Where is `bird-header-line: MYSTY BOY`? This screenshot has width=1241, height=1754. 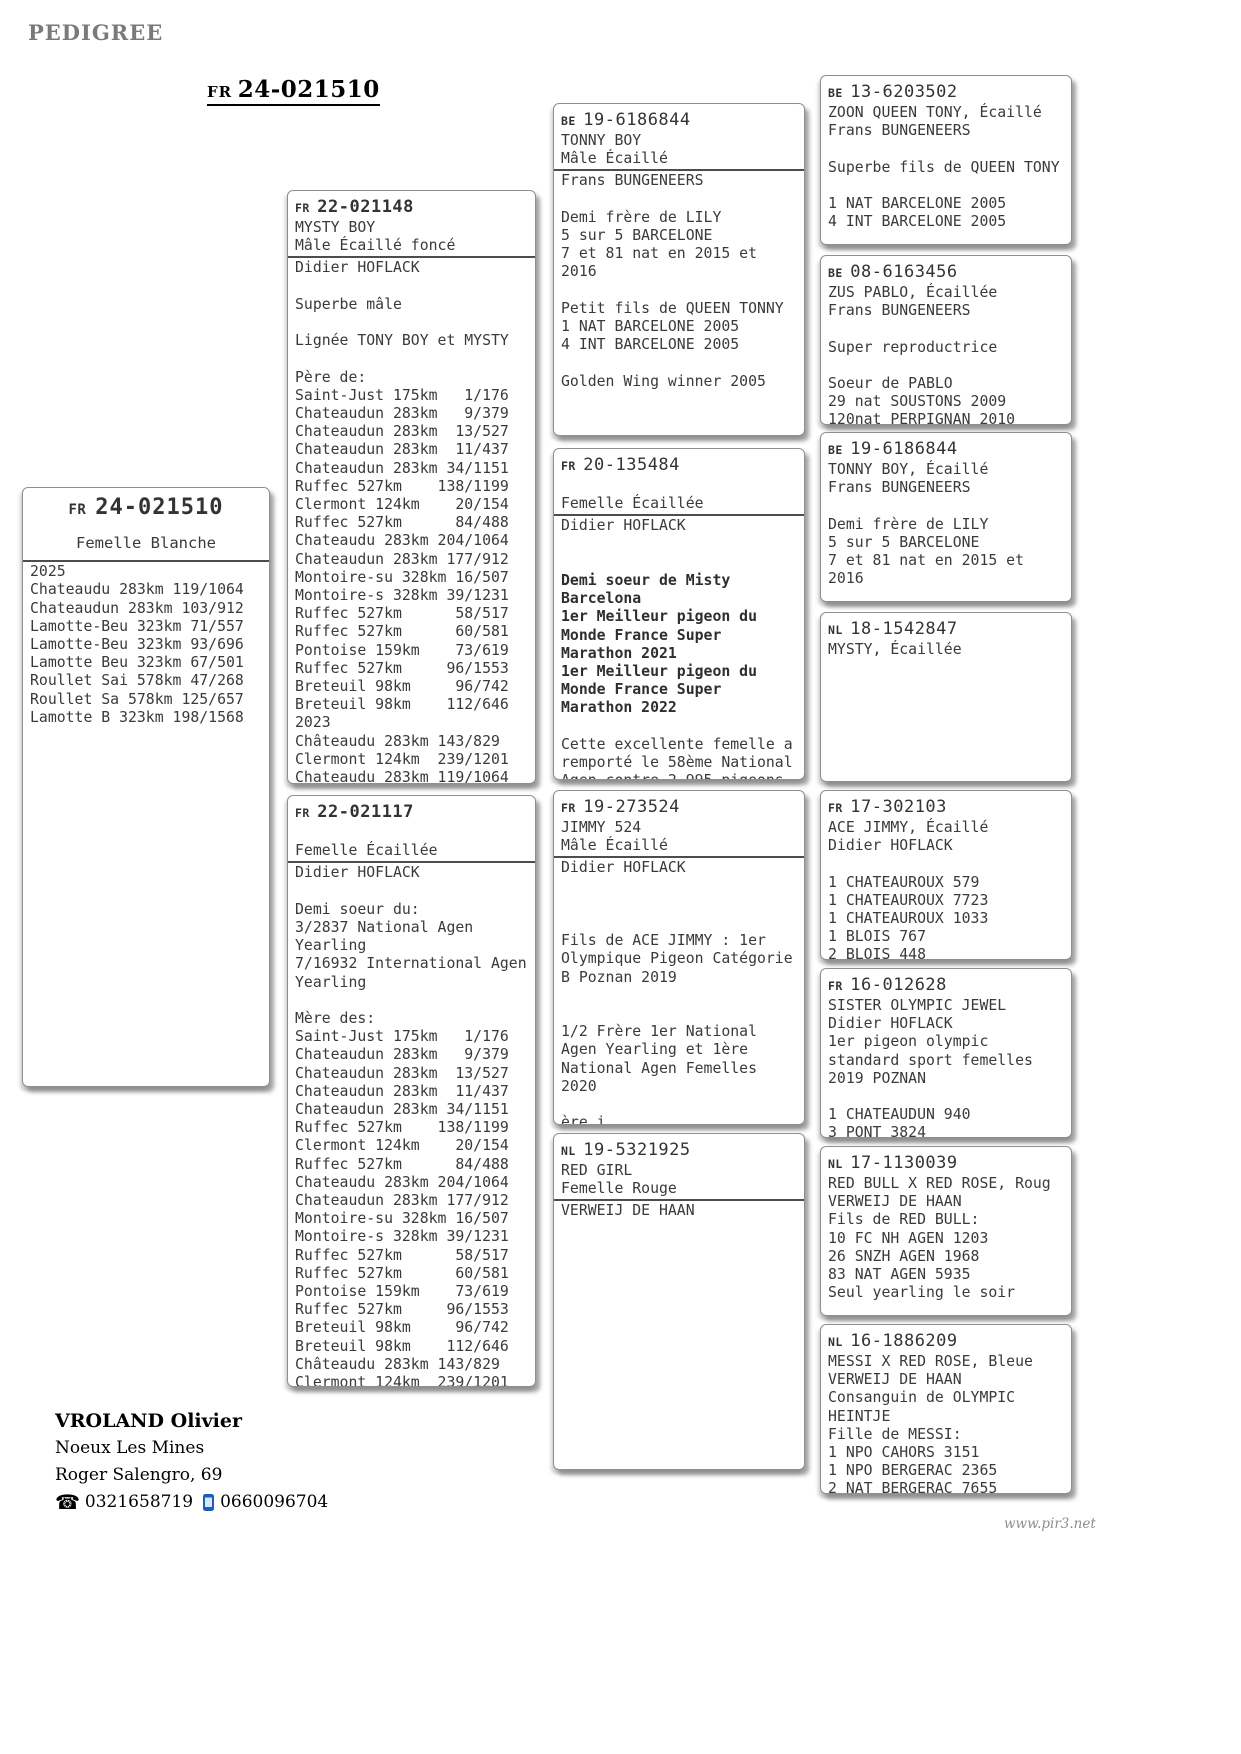 bird-header-line: MYSTY BOY is located at coordinates (335, 227).